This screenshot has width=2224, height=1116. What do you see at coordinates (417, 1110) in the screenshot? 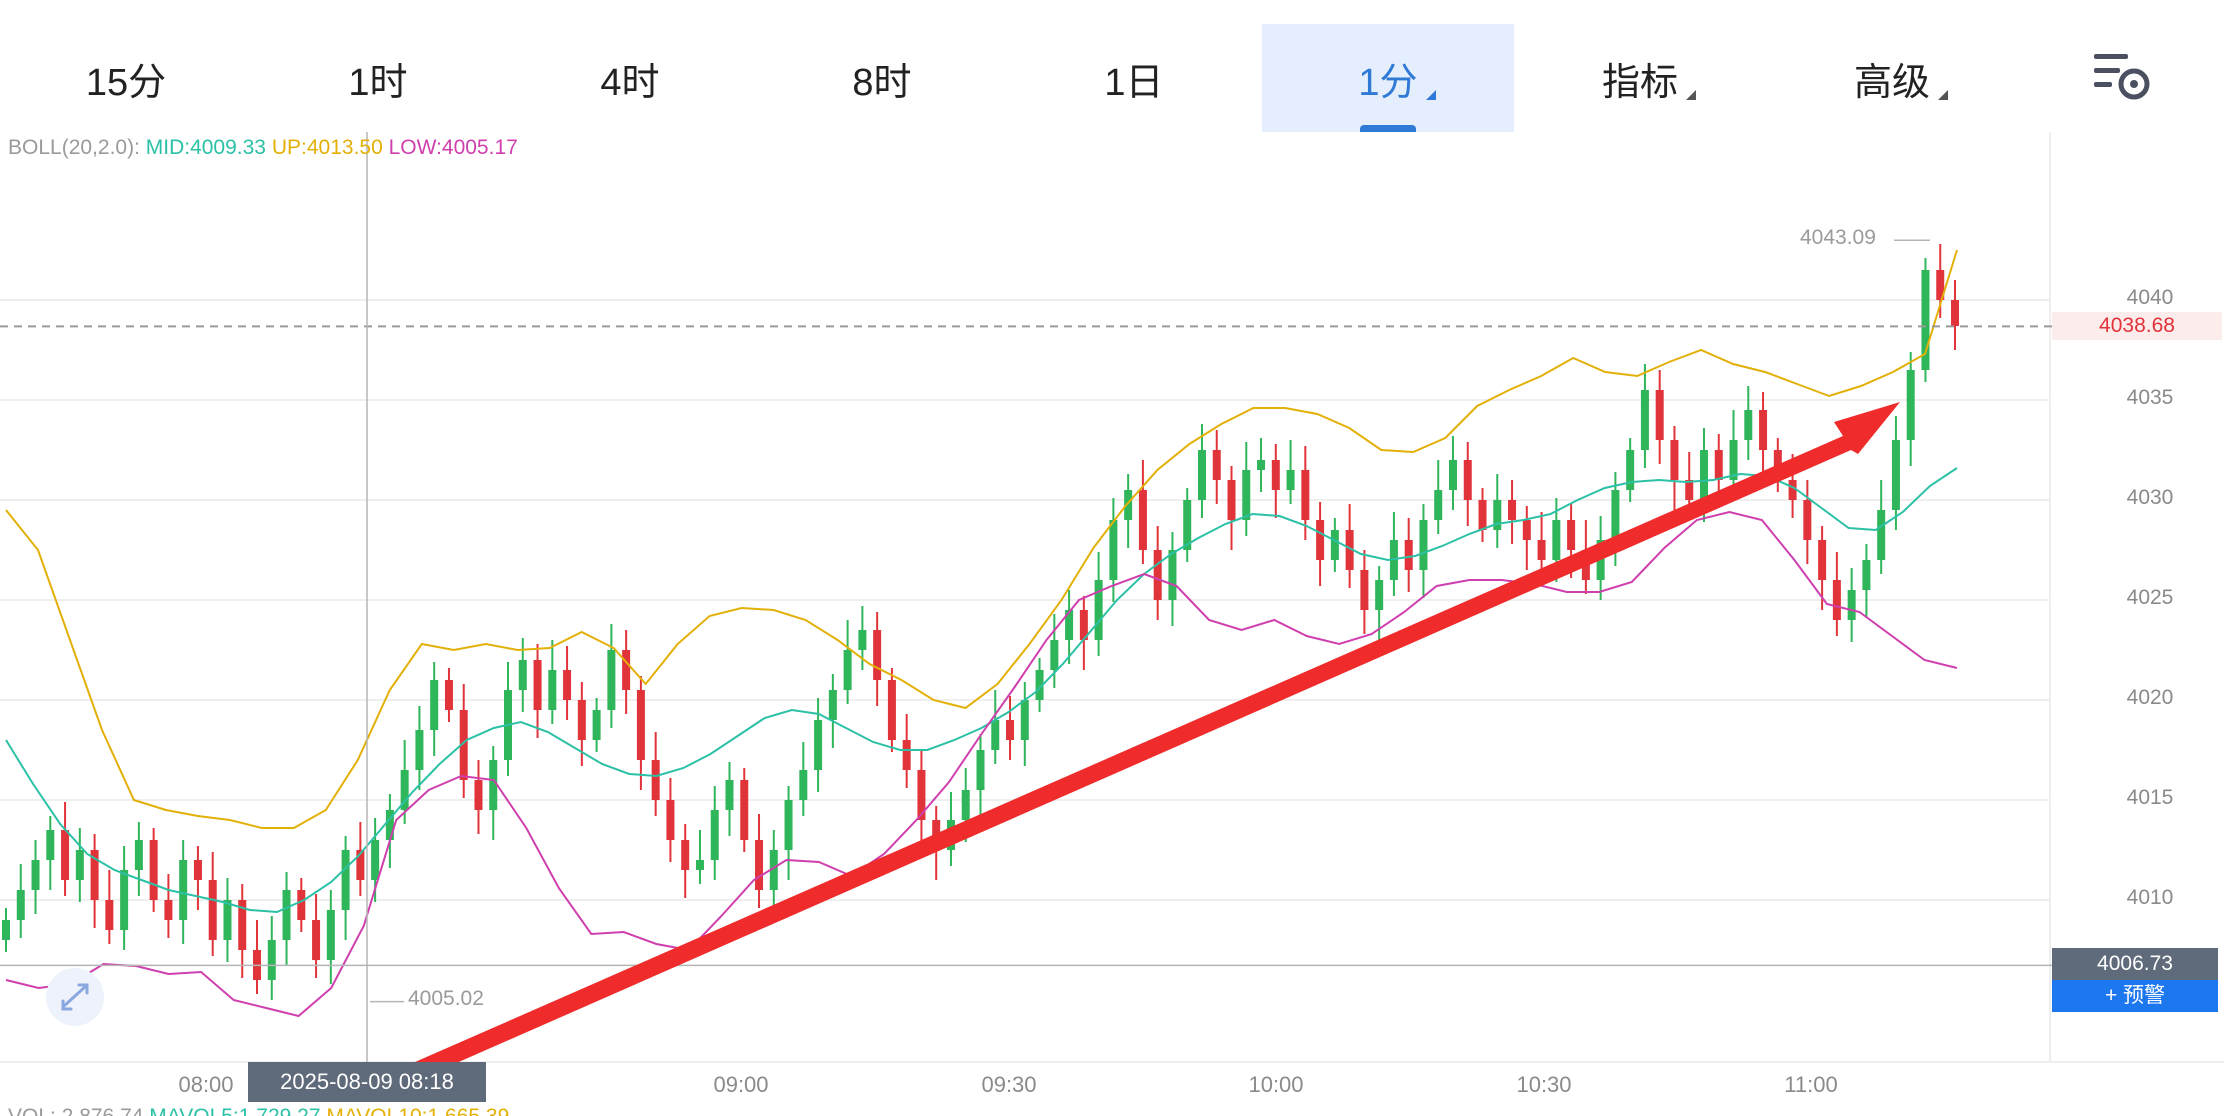
I see `mavol10-value: MAVOL10:1,665.39` at bounding box center [417, 1110].